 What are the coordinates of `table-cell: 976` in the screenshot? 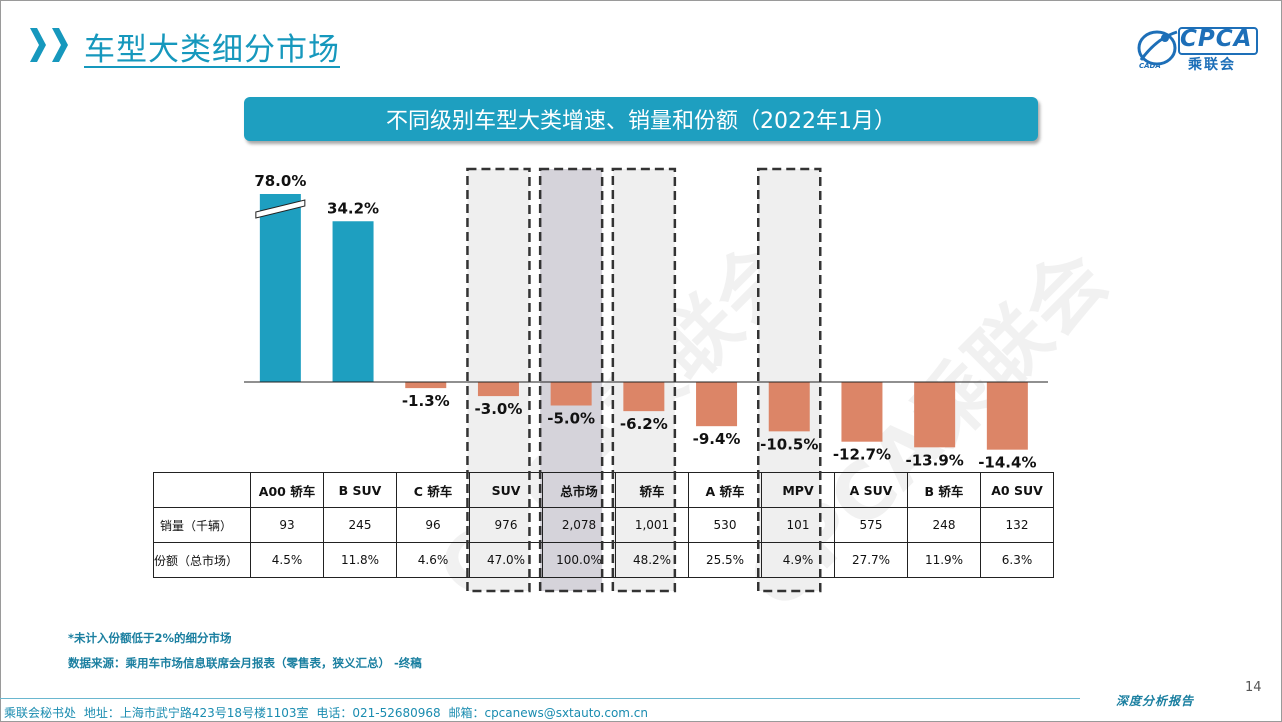 It's located at (506, 525).